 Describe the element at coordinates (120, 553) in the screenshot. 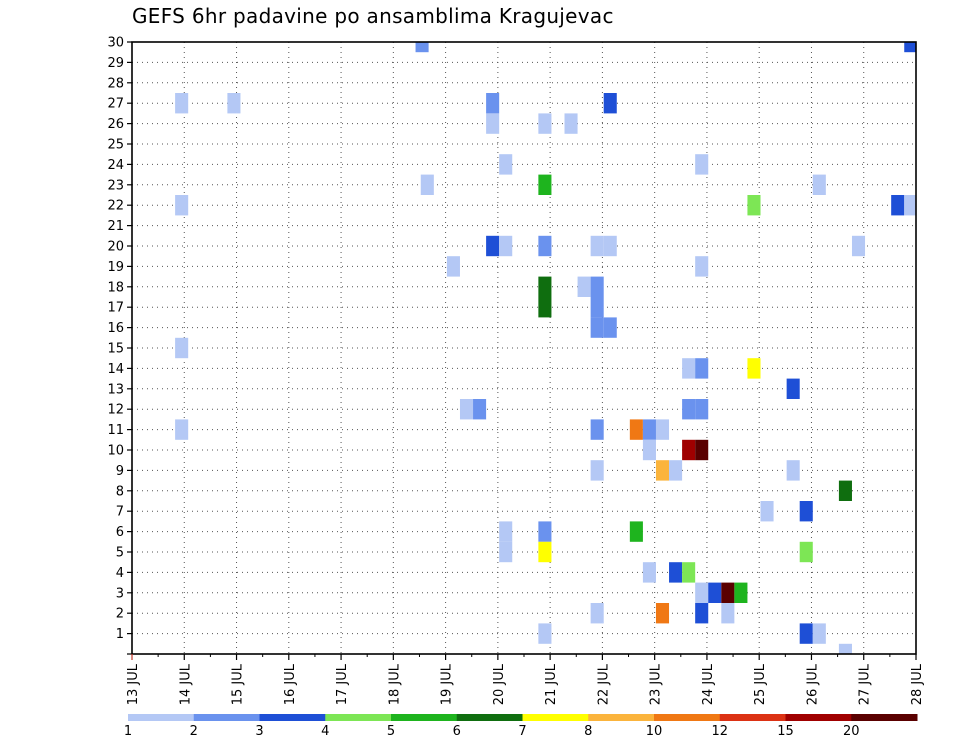

I see `y-tick-label: 5` at that location.